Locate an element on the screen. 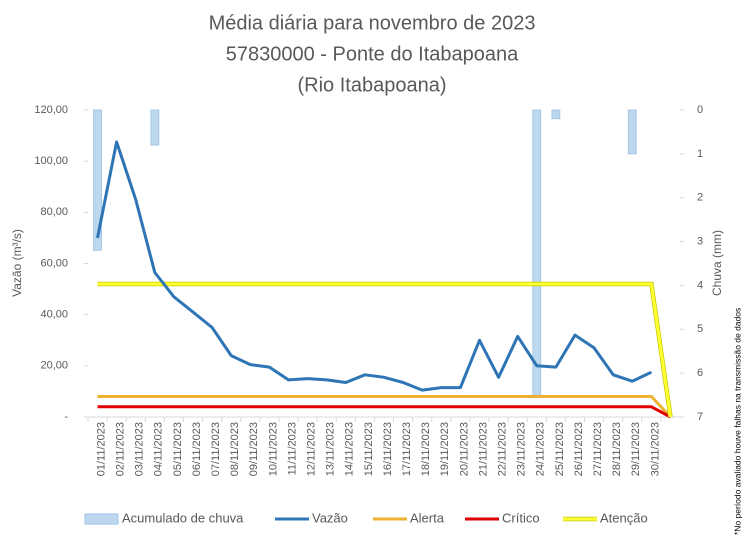 This screenshot has height=542, width=745. chart-title: 57830000 - Ponte do Itabapoana is located at coordinates (372, 54).